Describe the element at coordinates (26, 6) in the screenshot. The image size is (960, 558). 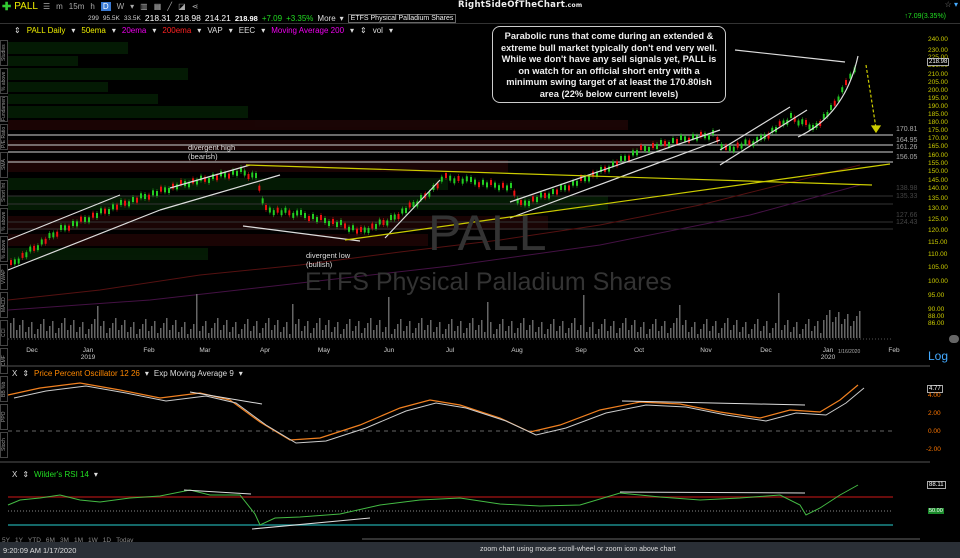
I see `symbol-label: PALL` at that location.